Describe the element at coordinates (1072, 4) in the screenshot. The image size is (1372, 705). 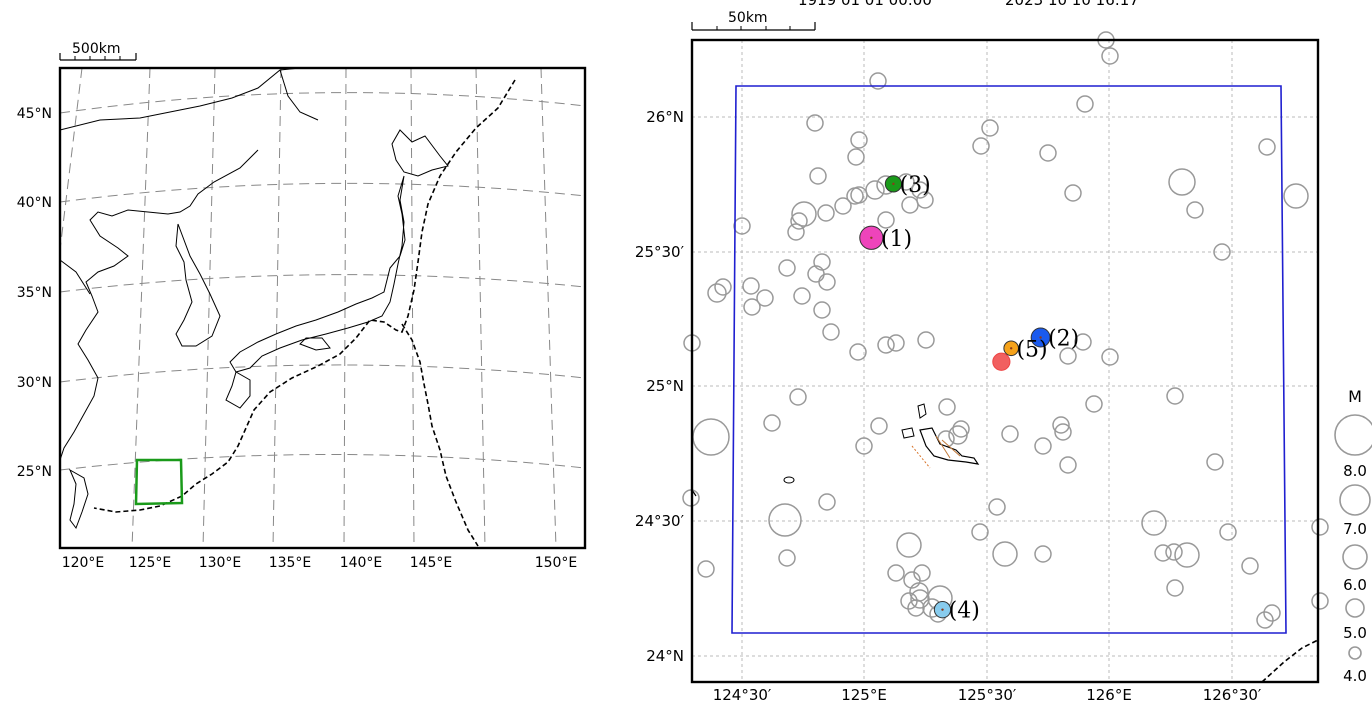
I see `time-range-end: 2023 10 10 16:17` at that location.